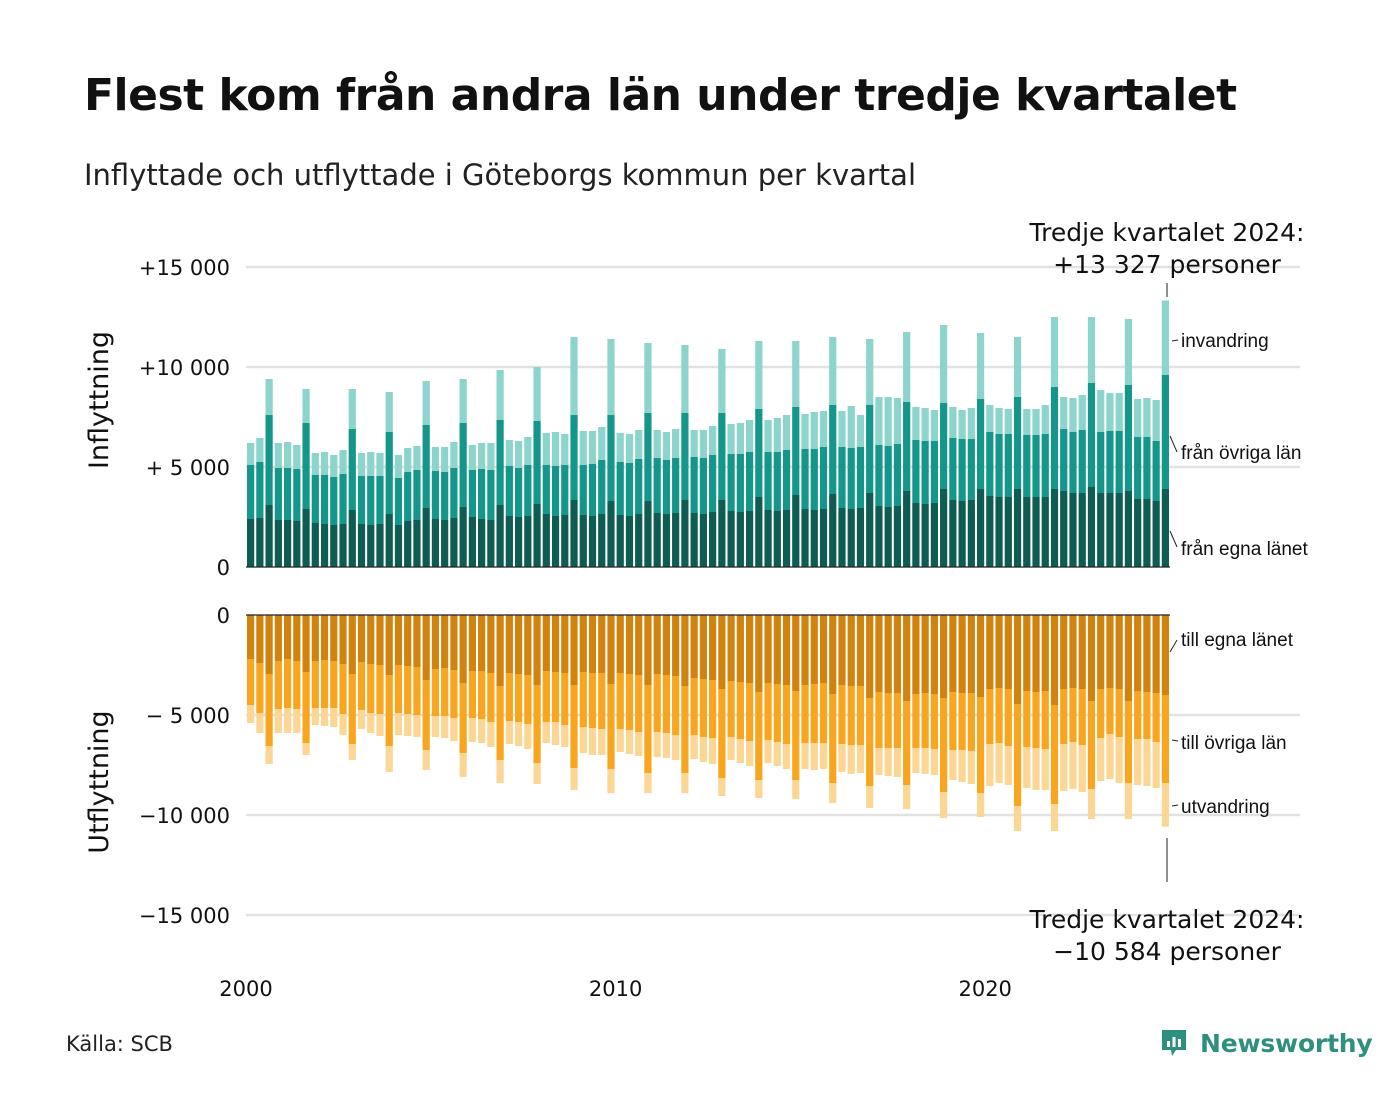  Describe the element at coordinates (119, 1044) in the screenshot. I see `source-note: Källa: SCB` at that location.